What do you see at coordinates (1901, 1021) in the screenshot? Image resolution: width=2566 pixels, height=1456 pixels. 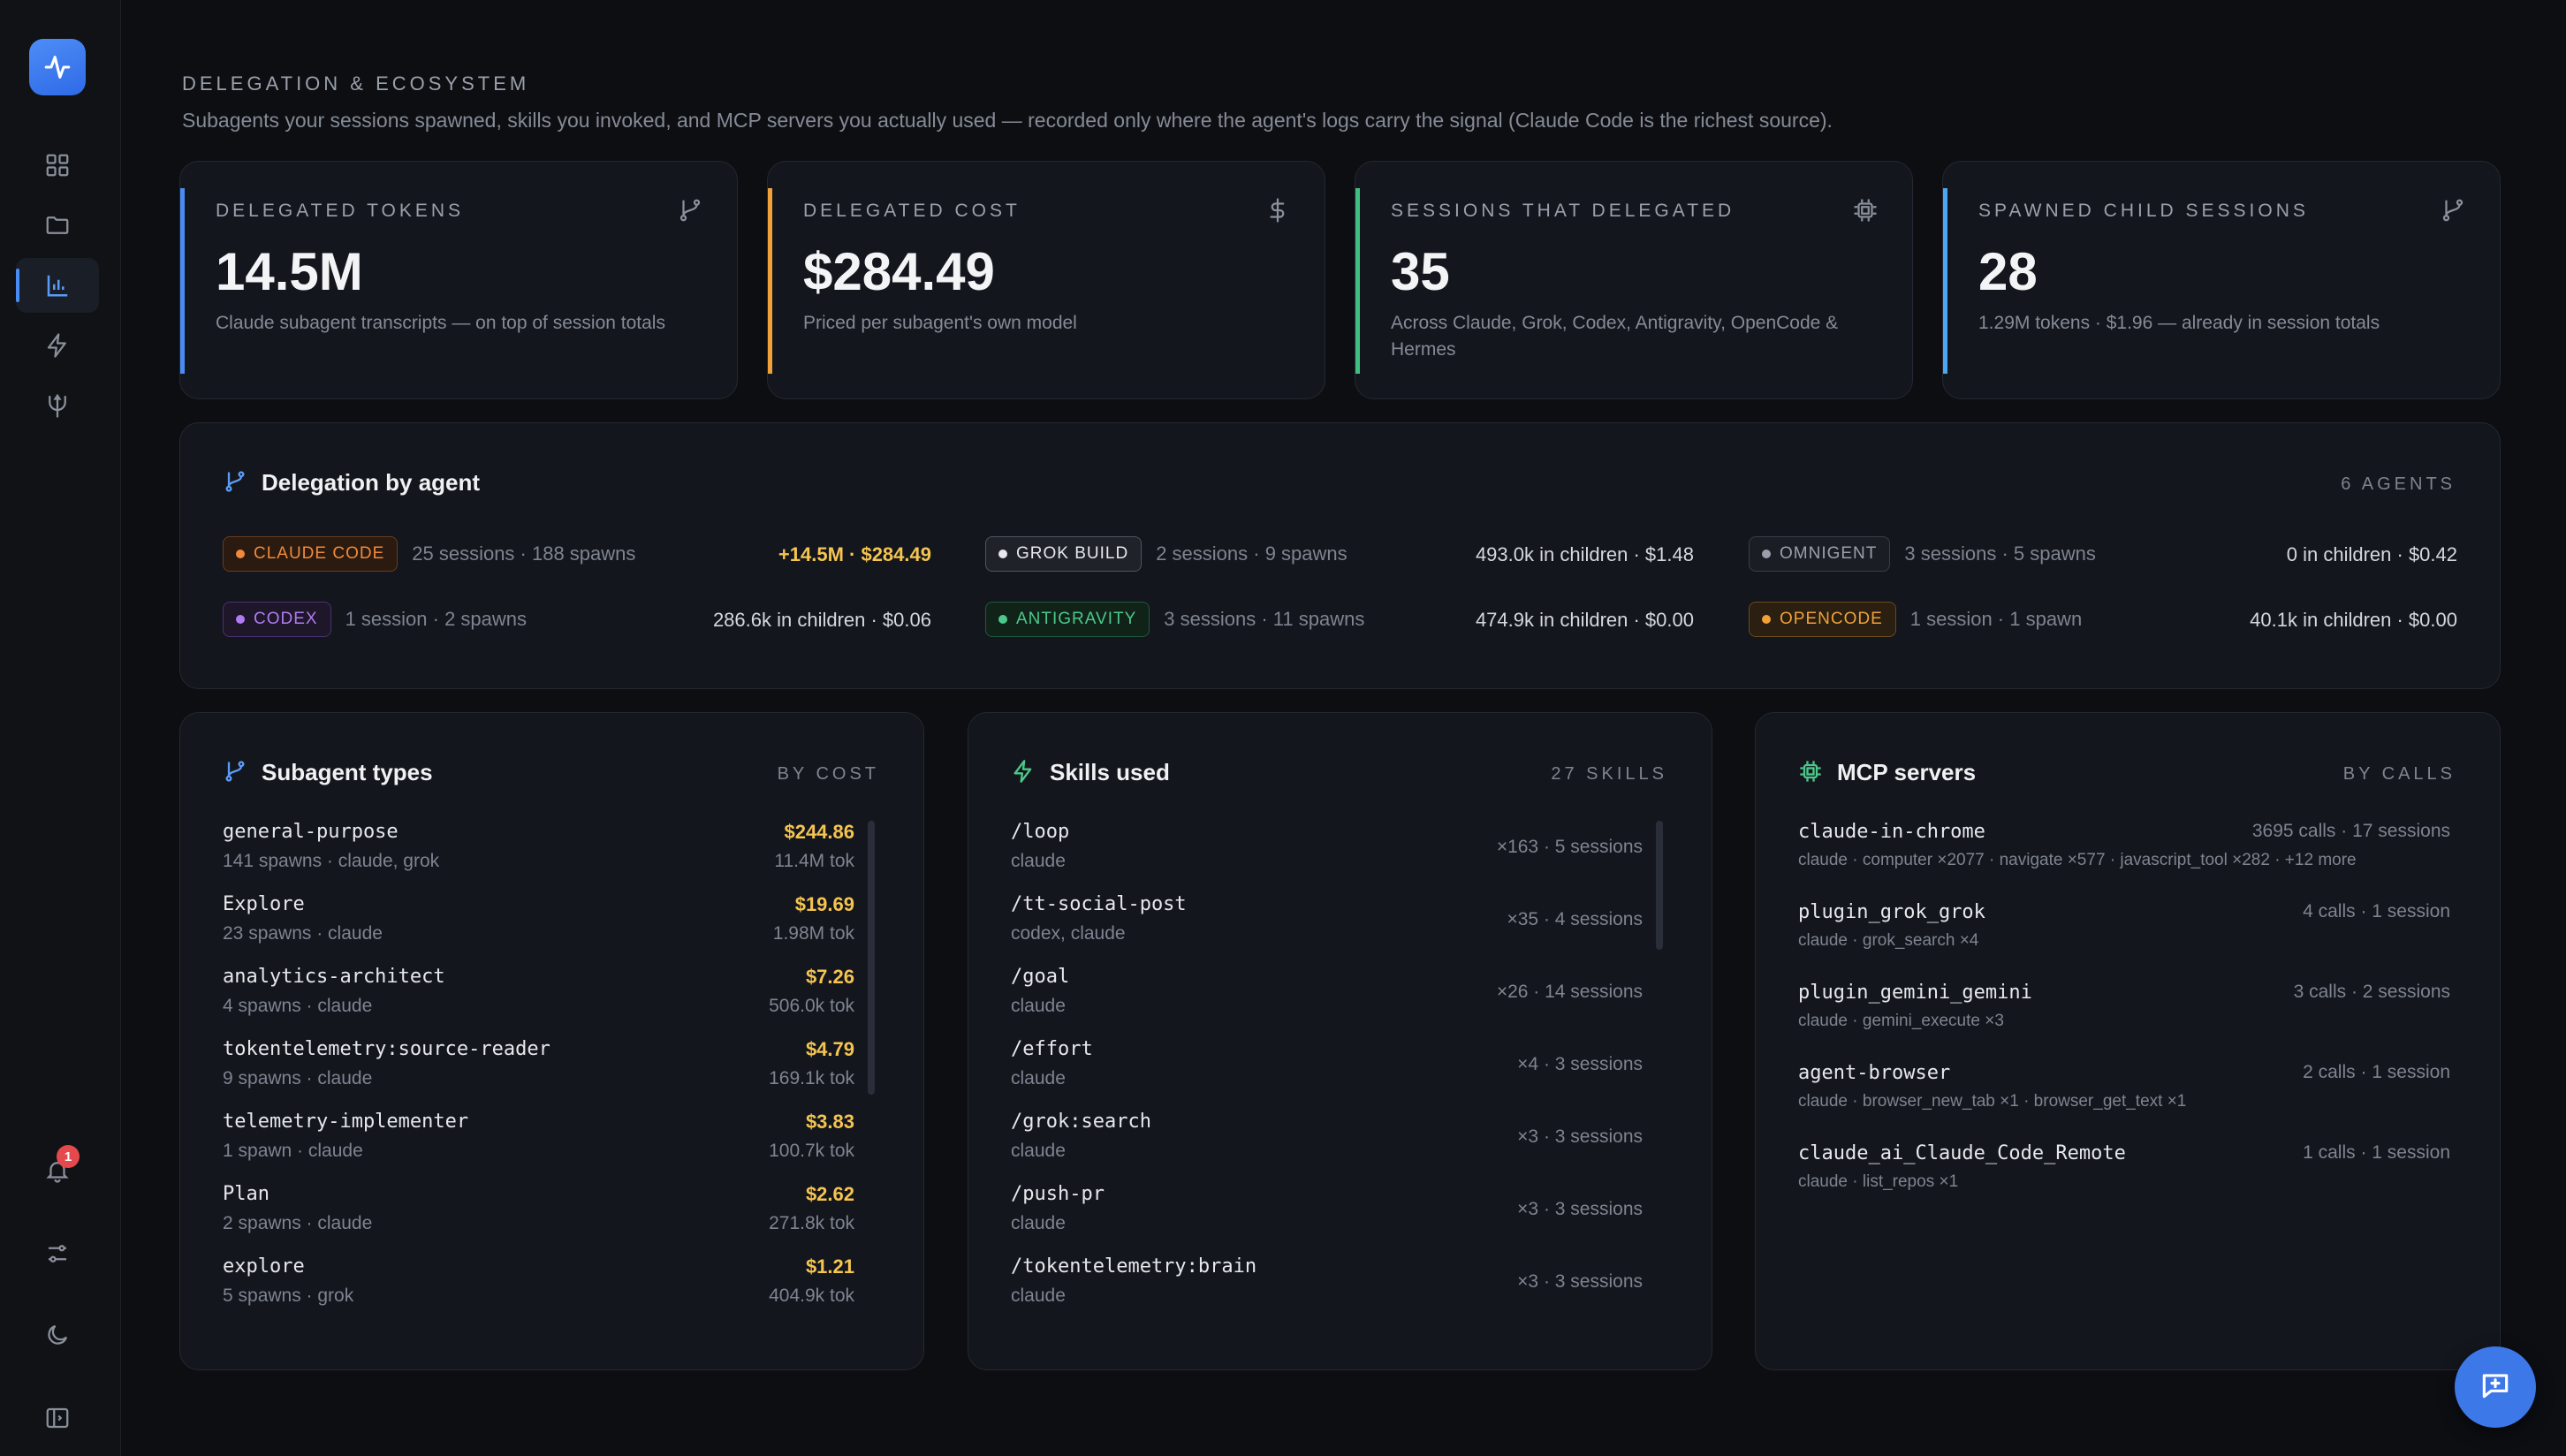 I see `item-subtitle: claude · gemini_execute ×3` at bounding box center [1901, 1021].